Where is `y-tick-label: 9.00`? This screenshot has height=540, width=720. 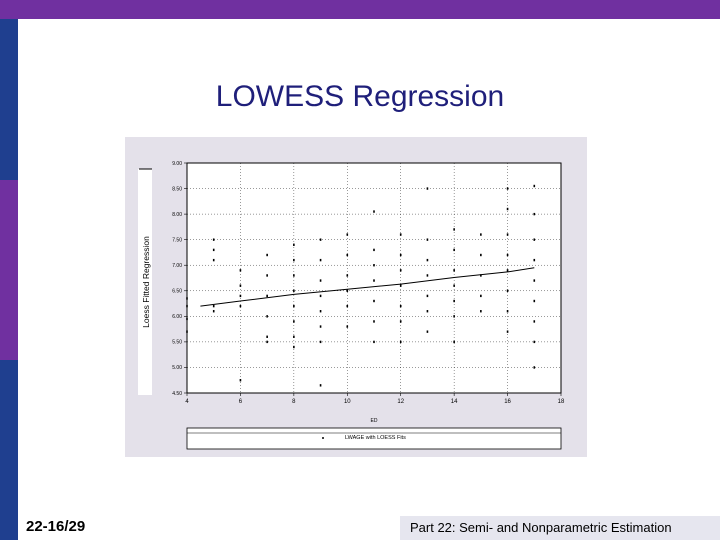 y-tick-label: 9.00 is located at coordinates (177, 164).